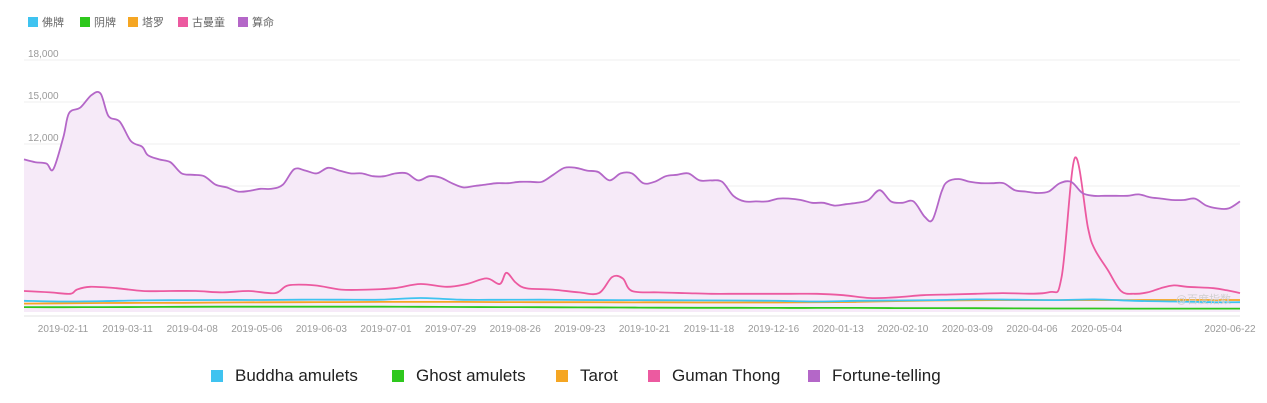 The width and height of the screenshot is (1267, 403). I want to click on x-tick-label: 2020-04-06, so click(1032, 329).